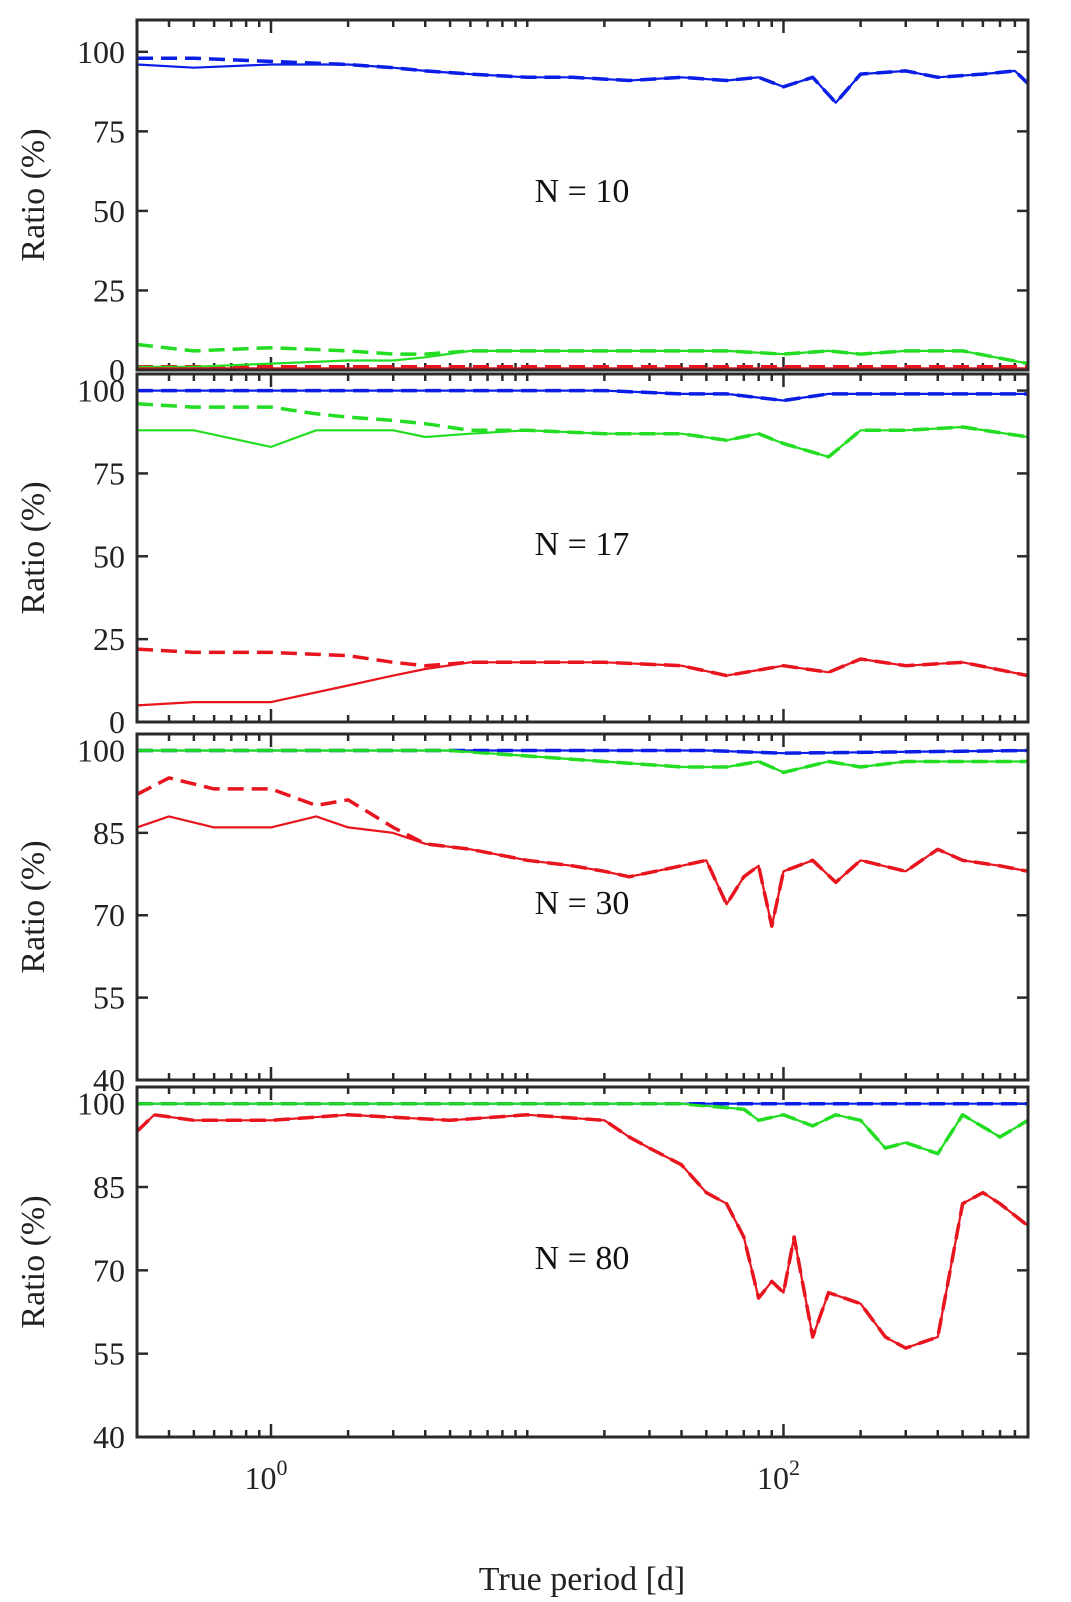 The width and height of the screenshot is (1071, 1602). Describe the element at coordinates (582, 903) in the screenshot. I see `panel-annotation: N = 30` at that location.